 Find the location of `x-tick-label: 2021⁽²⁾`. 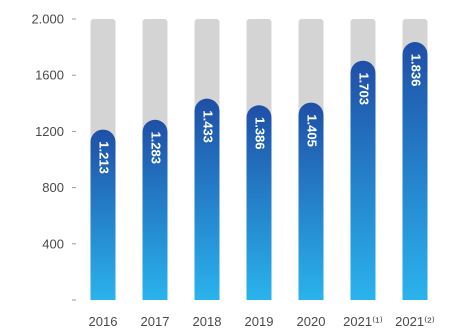

x-tick-label: 2021⁽²⁾ is located at coordinates (415, 321).